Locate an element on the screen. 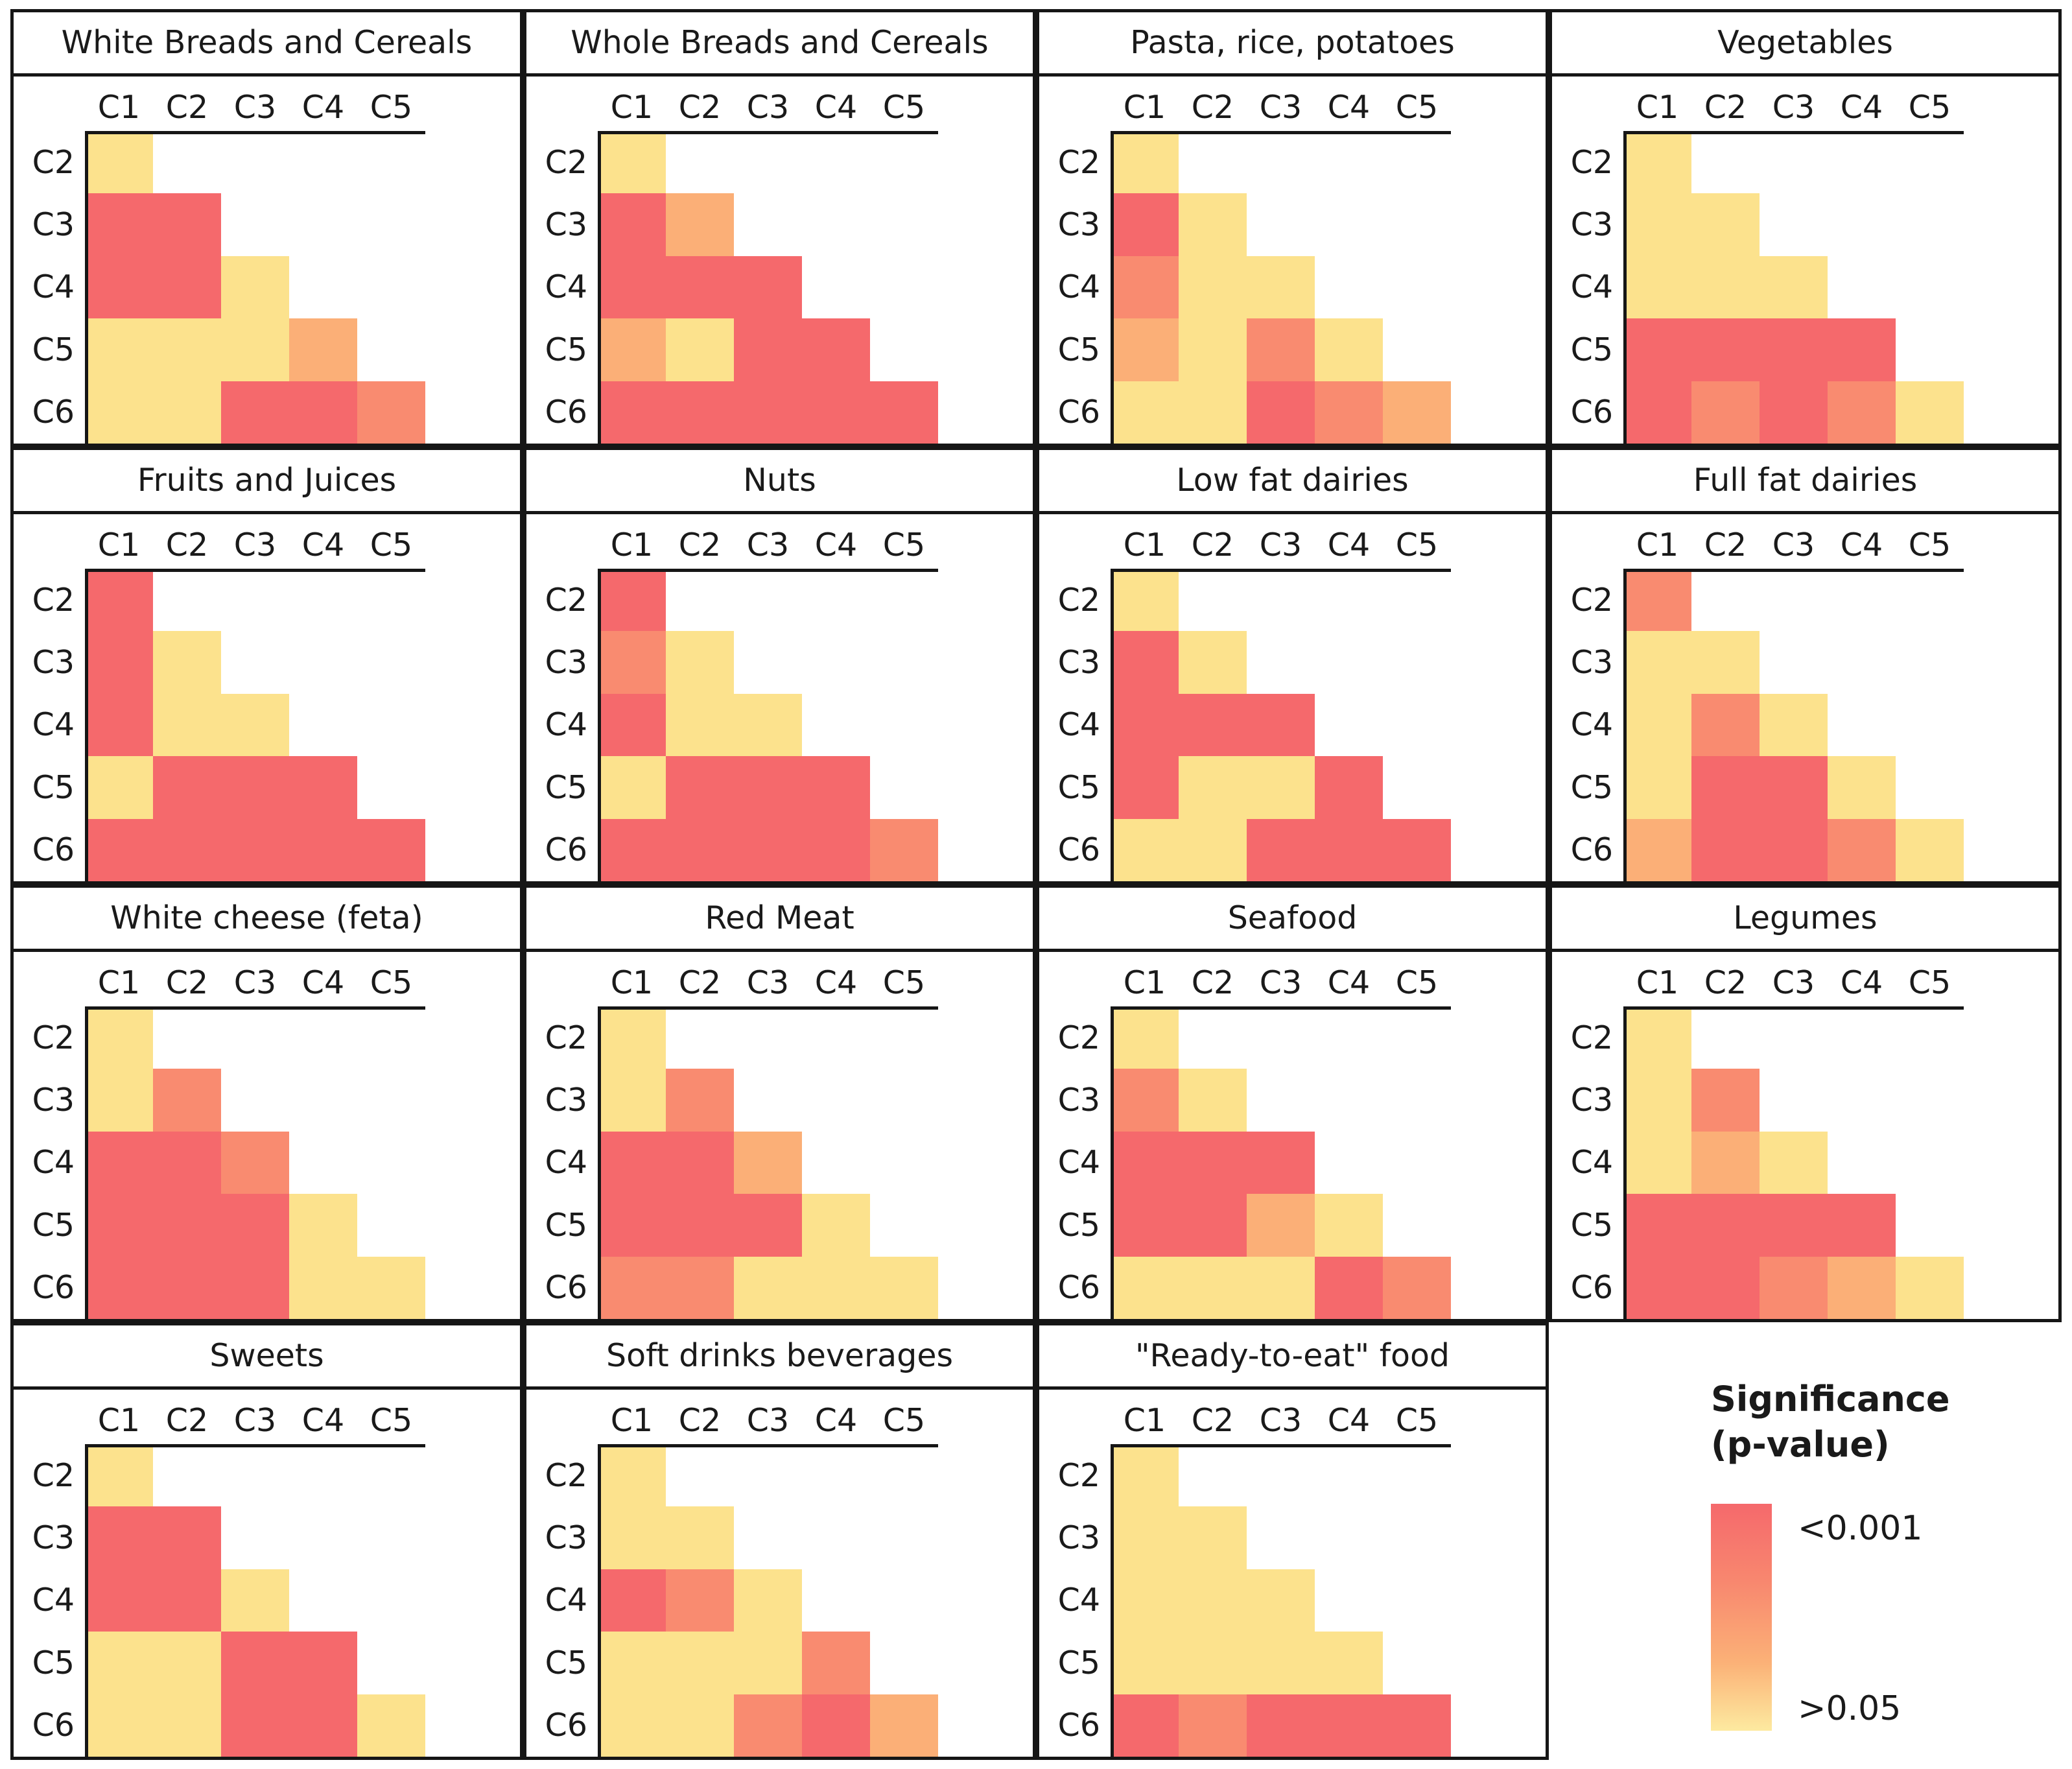  heatmap-panel: Nuts C1 C2 C3 C4 C5 C2 C3 C4 C5 C6 is located at coordinates (779, 666).